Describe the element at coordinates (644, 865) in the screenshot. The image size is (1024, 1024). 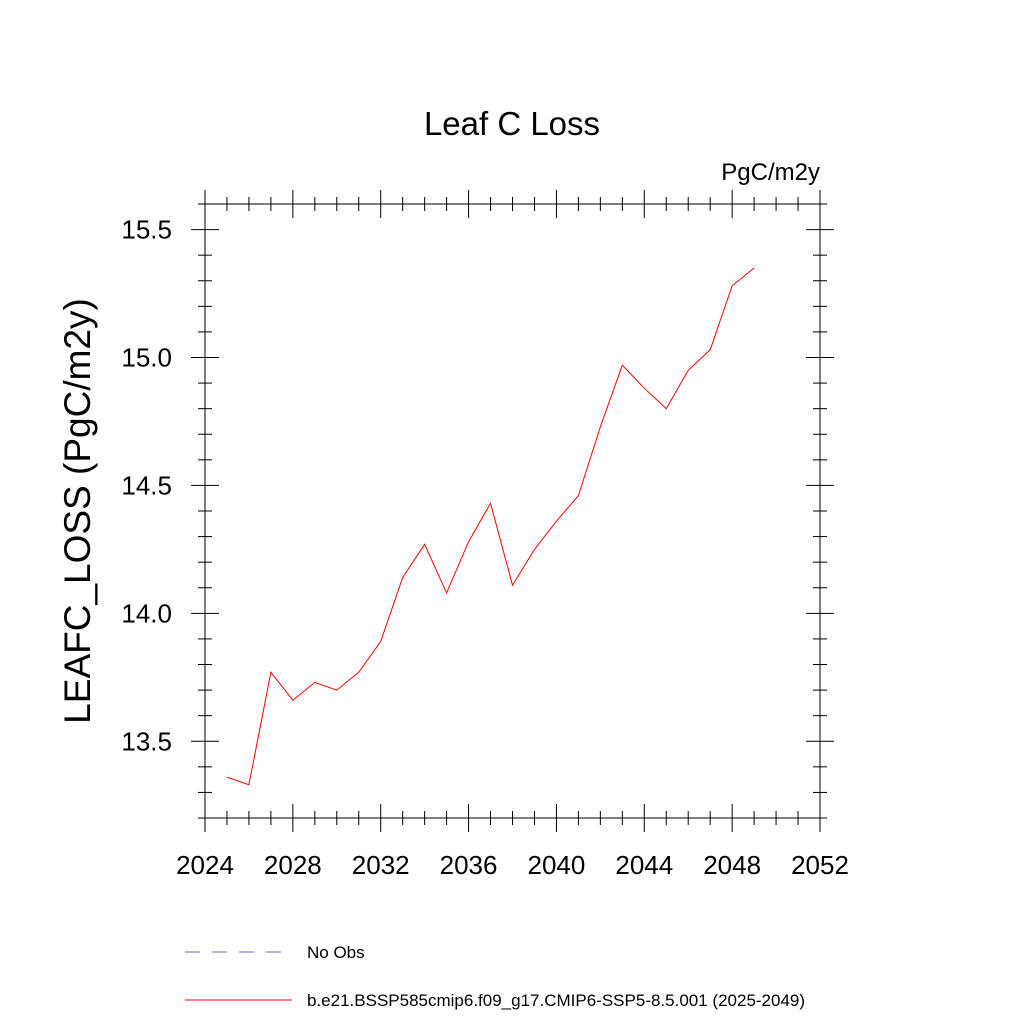
I see `x-tick-label: 2044` at that location.